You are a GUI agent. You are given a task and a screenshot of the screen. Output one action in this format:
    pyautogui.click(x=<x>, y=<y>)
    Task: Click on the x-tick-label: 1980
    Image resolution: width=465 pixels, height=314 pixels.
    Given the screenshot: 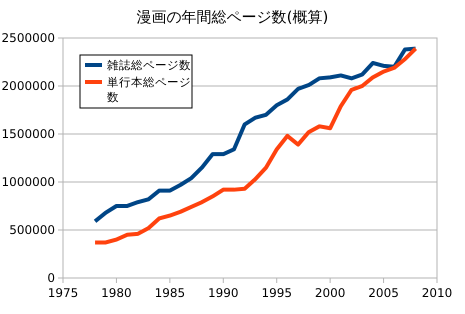 What is the action you would take?
    pyautogui.click(x=116, y=293)
    